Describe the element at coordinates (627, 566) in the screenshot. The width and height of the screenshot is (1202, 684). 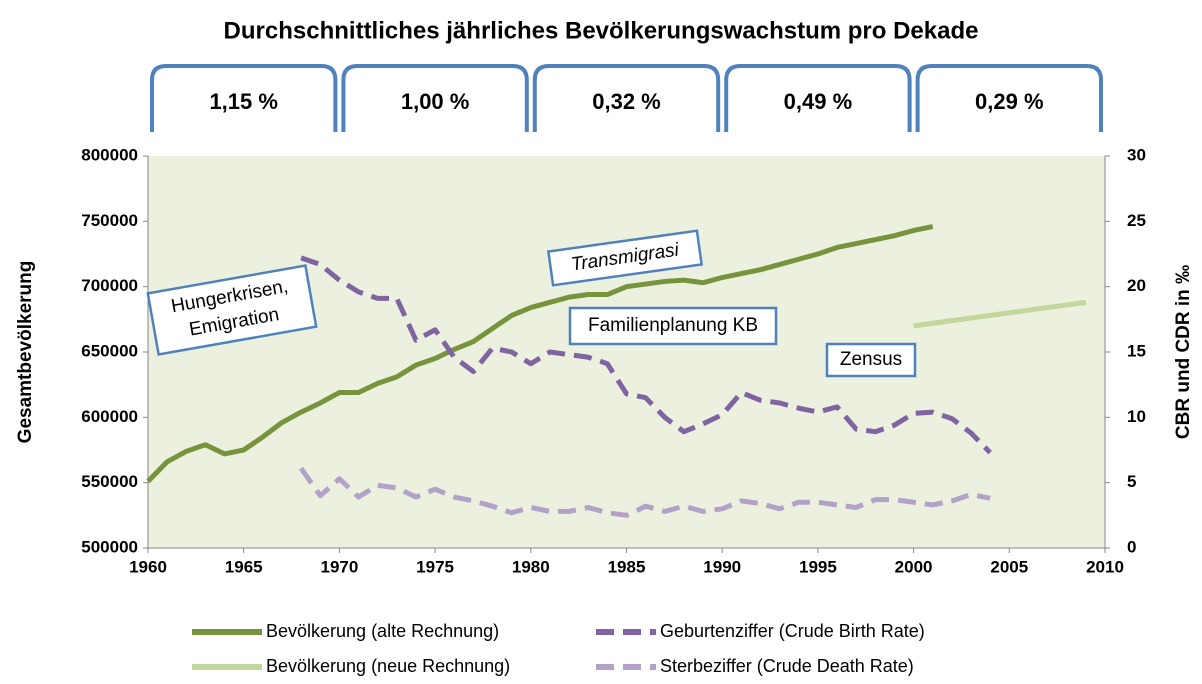
I see `x-tick-label: 1985` at that location.